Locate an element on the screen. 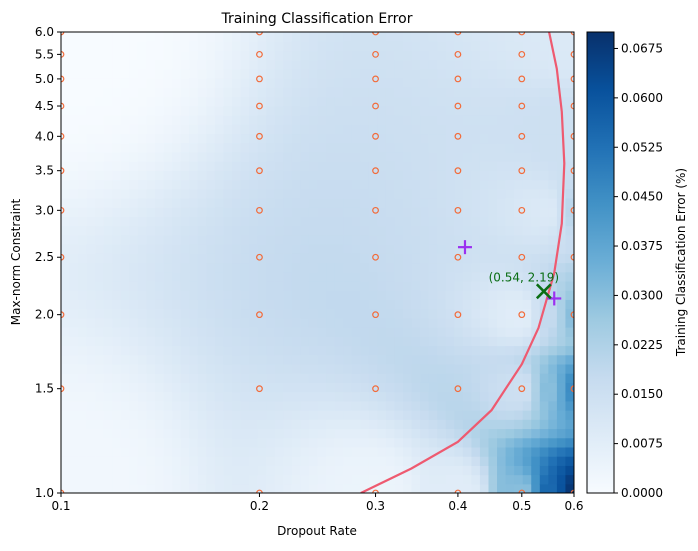  x-tick-label: 0.6 is located at coordinates (573, 506).